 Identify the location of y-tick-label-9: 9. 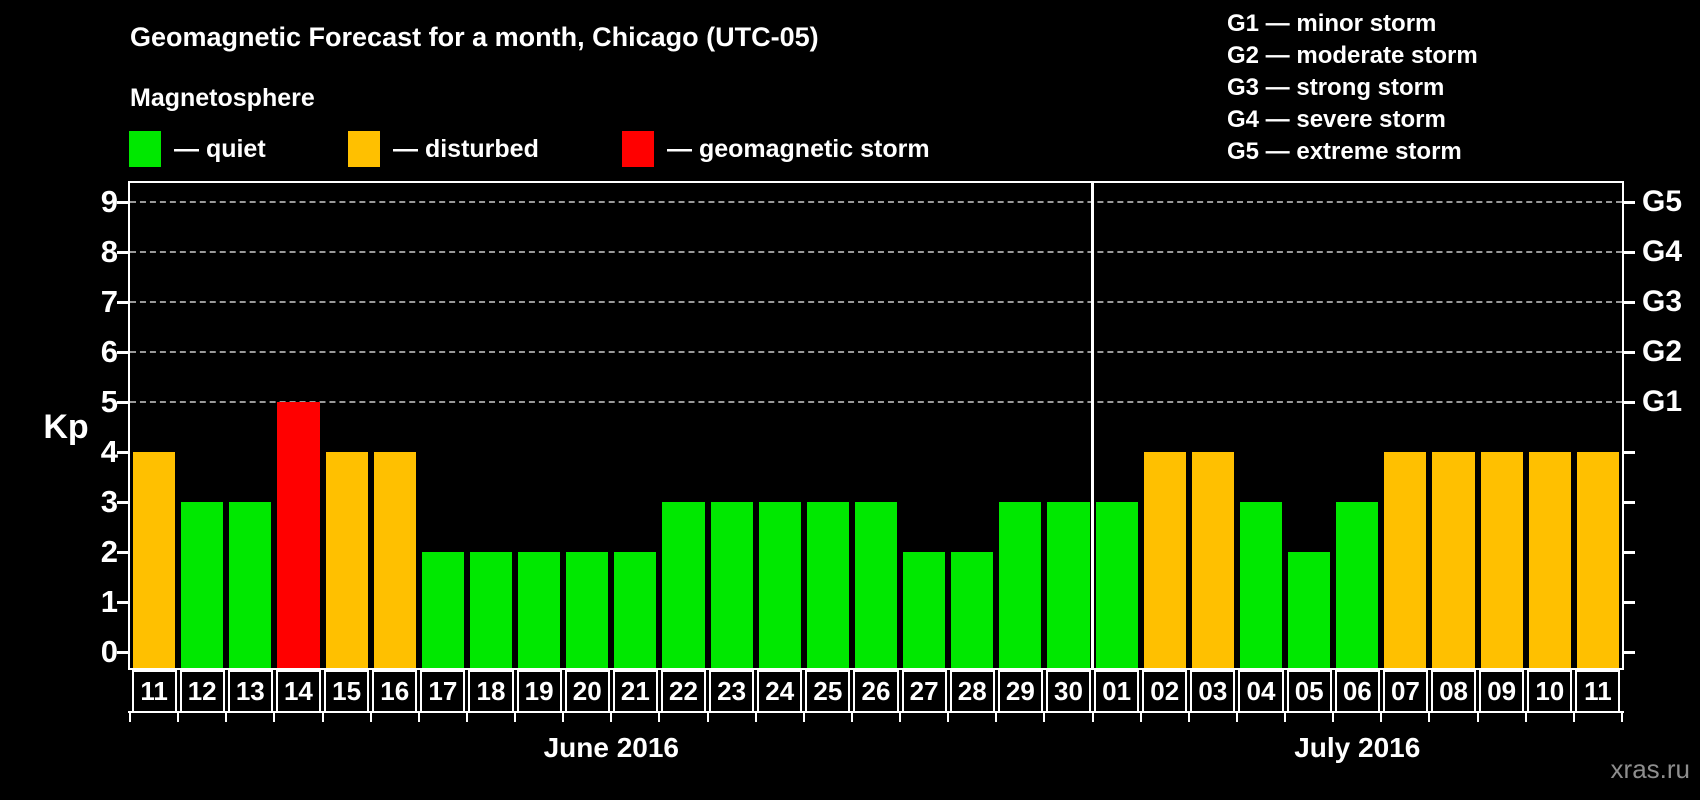
(109, 201).